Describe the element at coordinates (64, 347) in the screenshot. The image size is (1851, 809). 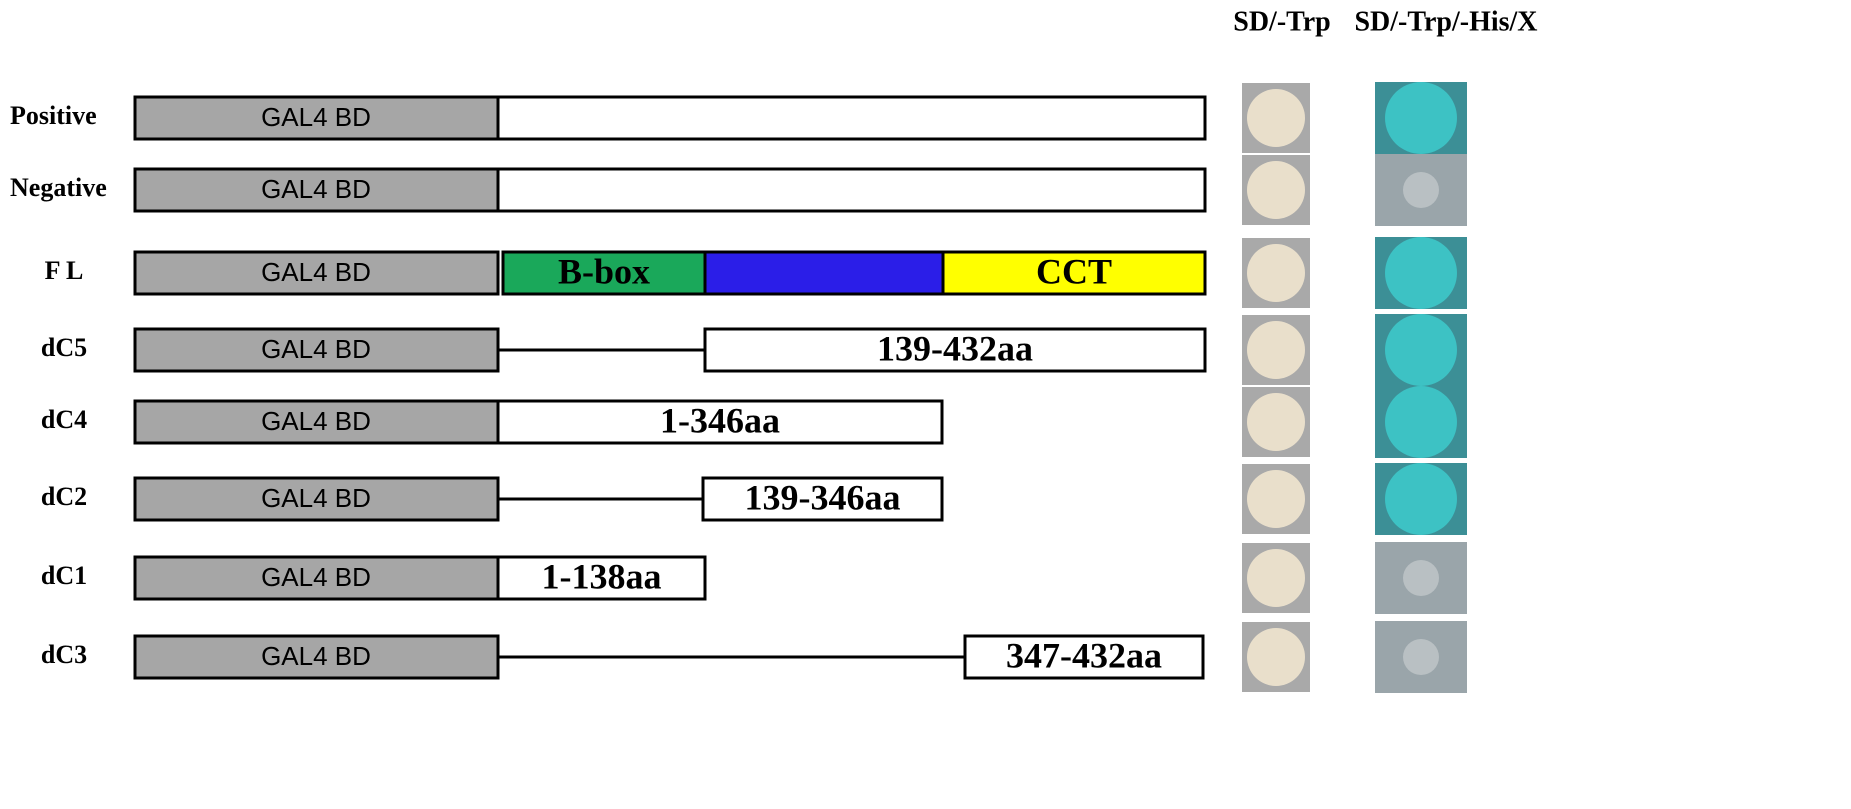
I see `row-label: dC5` at that location.